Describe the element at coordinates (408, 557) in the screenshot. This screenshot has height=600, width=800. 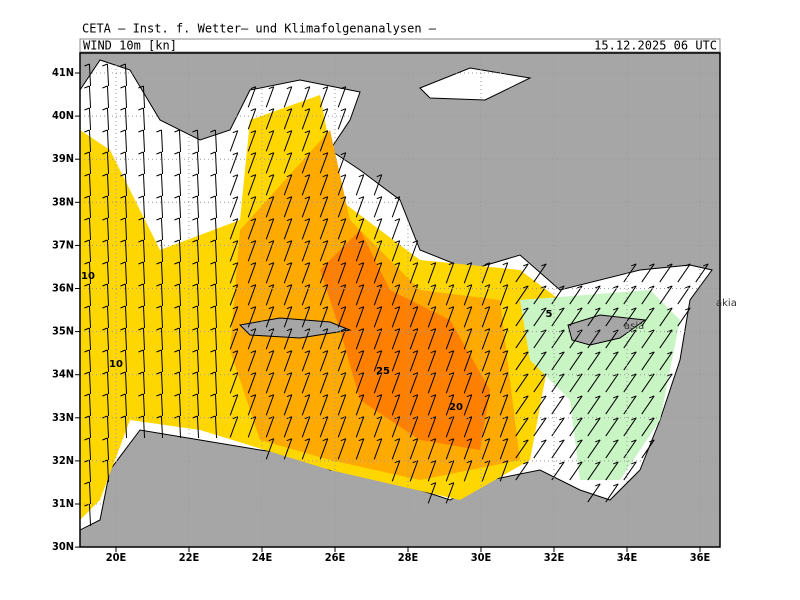
I see `lon-tick-label: 28E` at that location.